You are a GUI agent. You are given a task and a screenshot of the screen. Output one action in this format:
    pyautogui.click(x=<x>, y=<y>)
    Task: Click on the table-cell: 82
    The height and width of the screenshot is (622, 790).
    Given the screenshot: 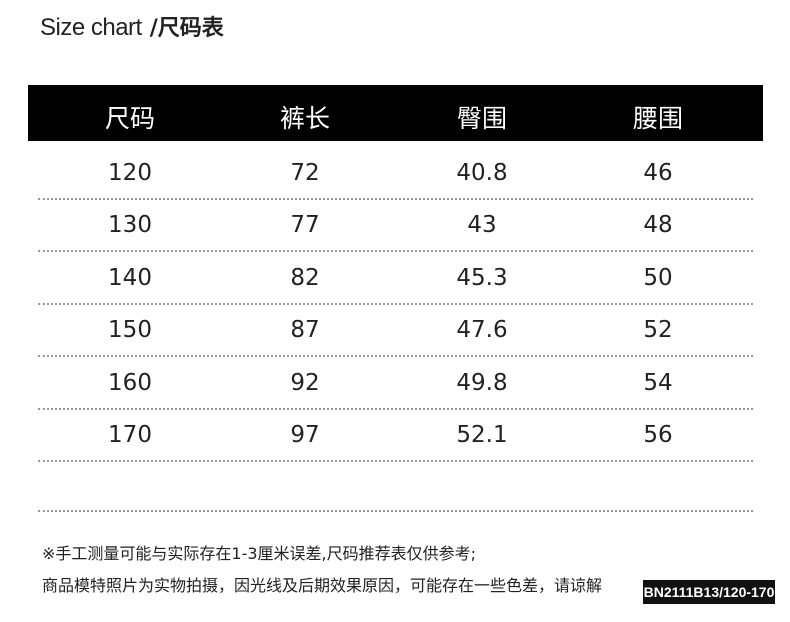 What is the action you would take?
    pyautogui.click(x=305, y=277)
    